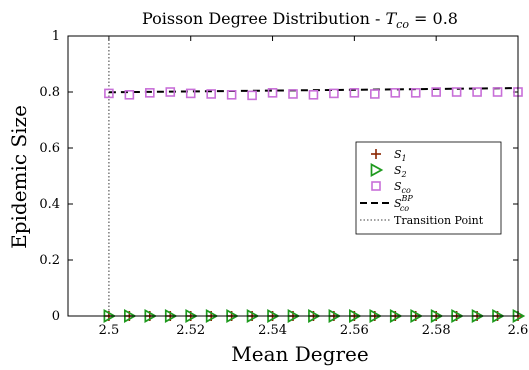  I want to click on legend-label-s-1: S1, so click(400, 155).